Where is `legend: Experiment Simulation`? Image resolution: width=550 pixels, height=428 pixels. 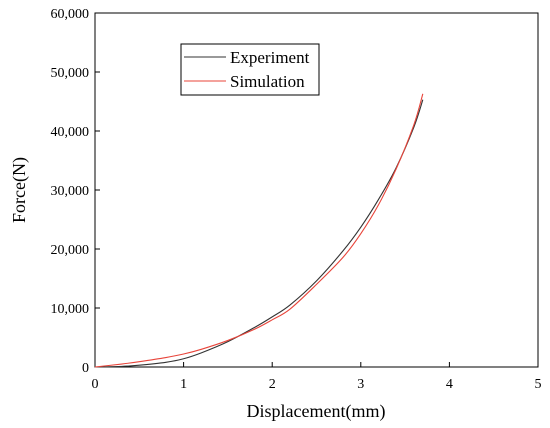 legend: Experiment Simulation is located at coordinates (250, 69).